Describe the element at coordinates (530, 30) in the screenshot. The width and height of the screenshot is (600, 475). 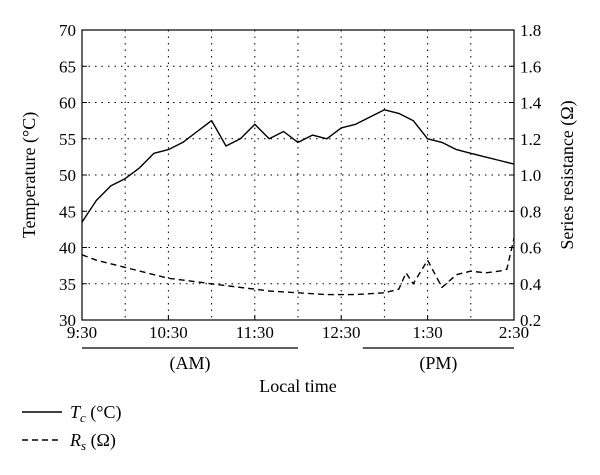
I see `y-right-tick-label: 1.8` at that location.